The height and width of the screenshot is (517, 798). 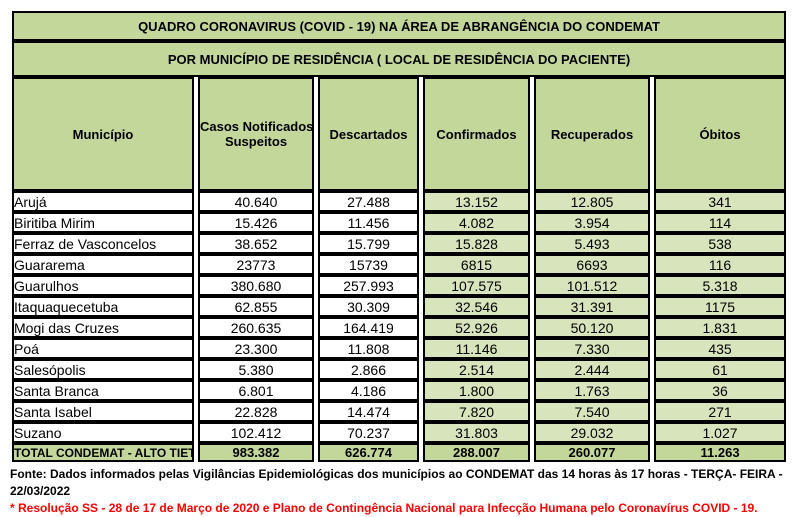 I want to click on descartados-cell: 15739, so click(x=368, y=264).